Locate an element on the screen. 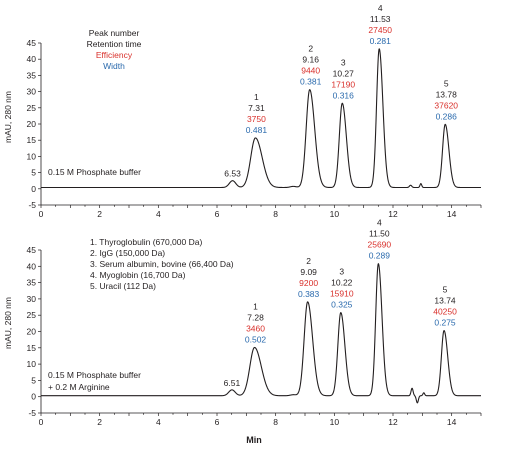 The height and width of the screenshot is (450, 509). efficiency-label: 27450 is located at coordinates (380, 30).